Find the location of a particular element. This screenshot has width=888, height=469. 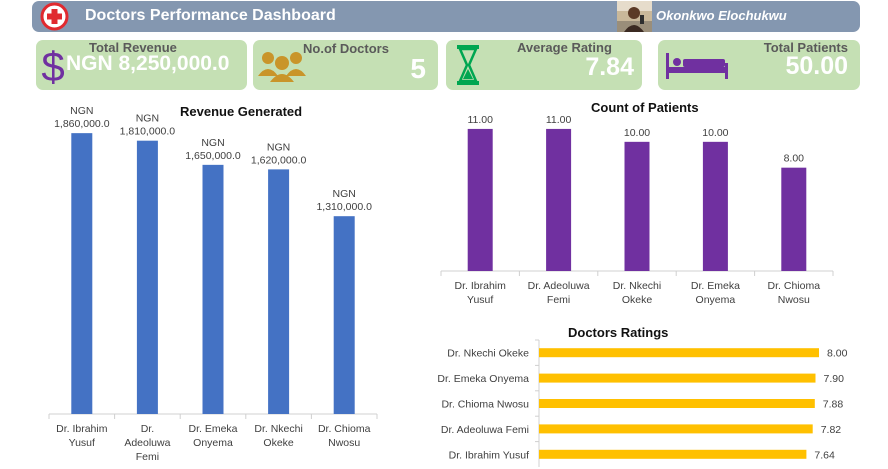

category-label: Dr. Chioma Nwosu is located at coordinates (344, 436).